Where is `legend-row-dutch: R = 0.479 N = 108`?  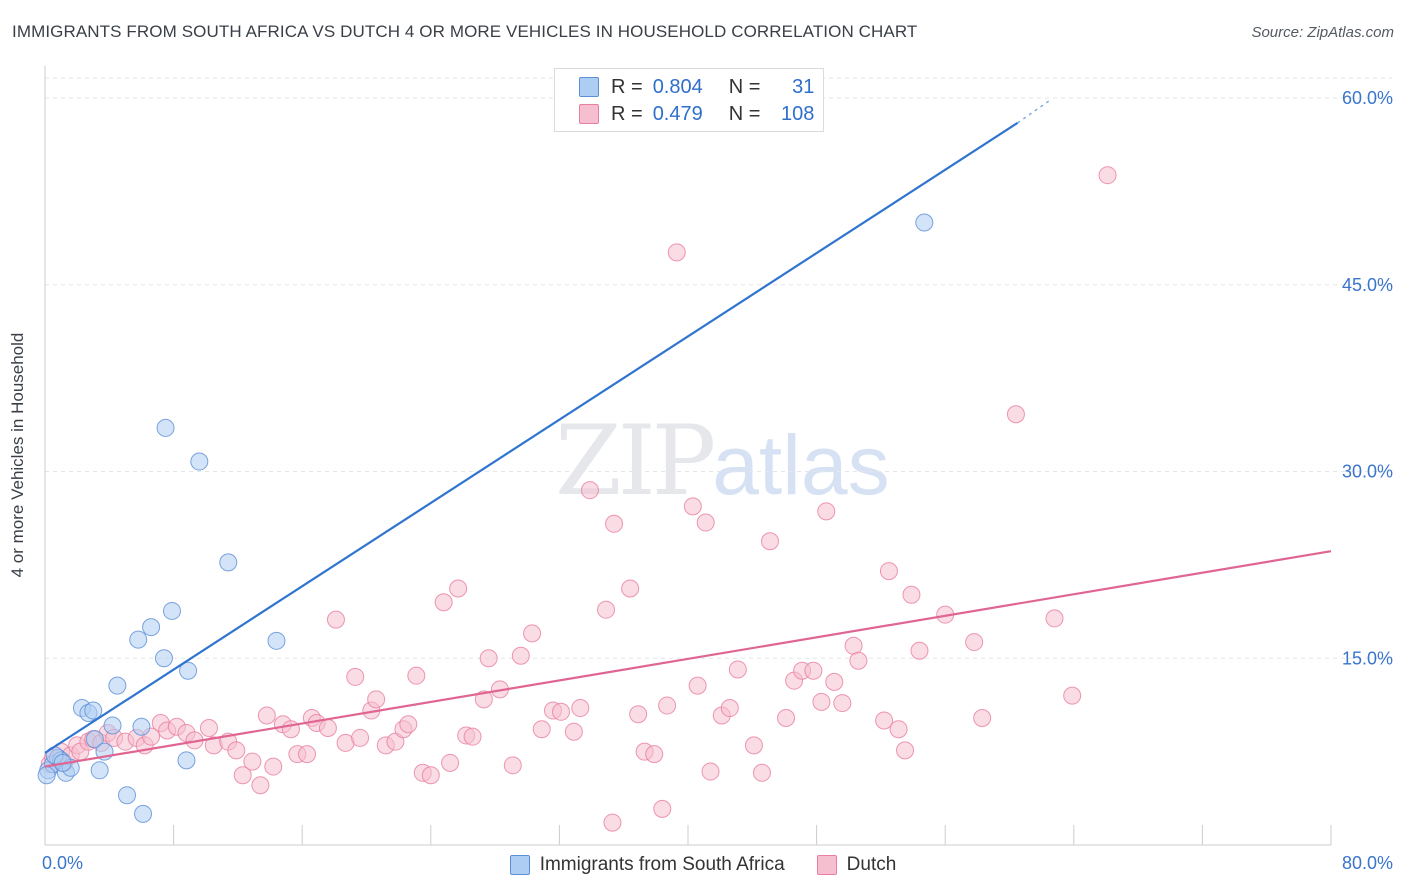 legend-row-dutch: R = 0.479 N = 108 is located at coordinates (696, 114).